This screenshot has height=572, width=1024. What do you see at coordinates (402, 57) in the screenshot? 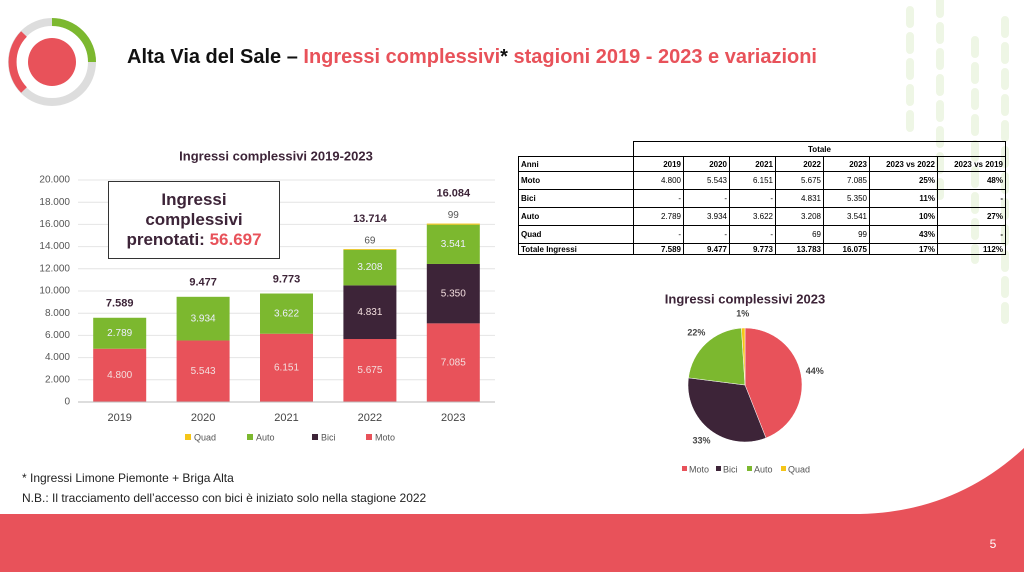
I see `title-part: Ingressi complessivi` at bounding box center [402, 57].